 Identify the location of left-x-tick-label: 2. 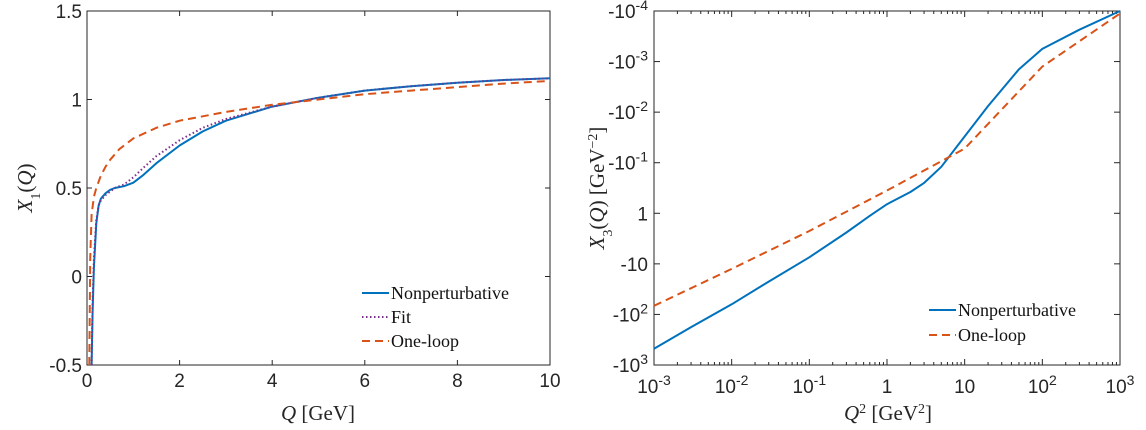
(179, 381).